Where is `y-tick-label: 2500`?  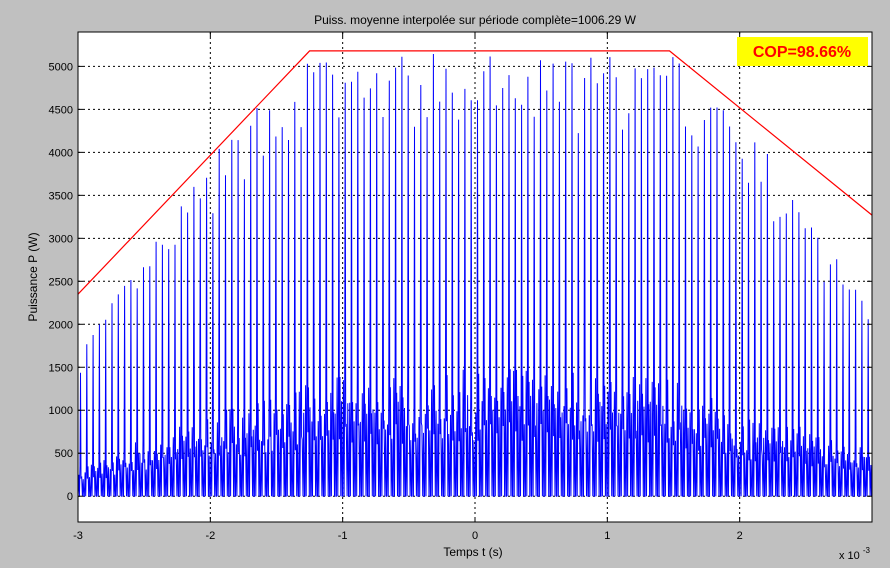
y-tick-label: 2500 is located at coordinates (61, 282).